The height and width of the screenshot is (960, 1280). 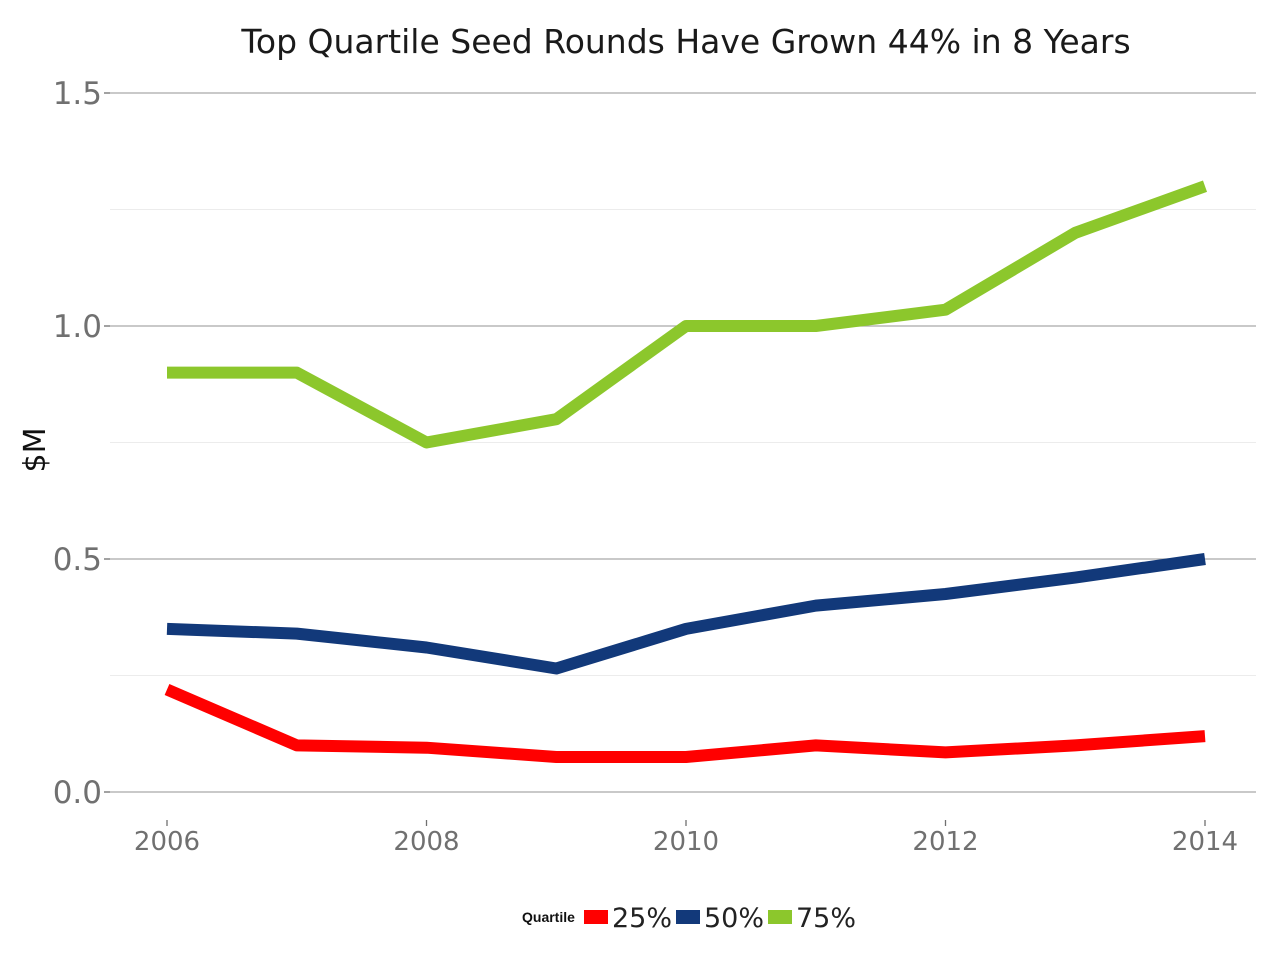 What do you see at coordinates (686, 842) in the screenshot?
I see `x-tick-label: 2010` at bounding box center [686, 842].